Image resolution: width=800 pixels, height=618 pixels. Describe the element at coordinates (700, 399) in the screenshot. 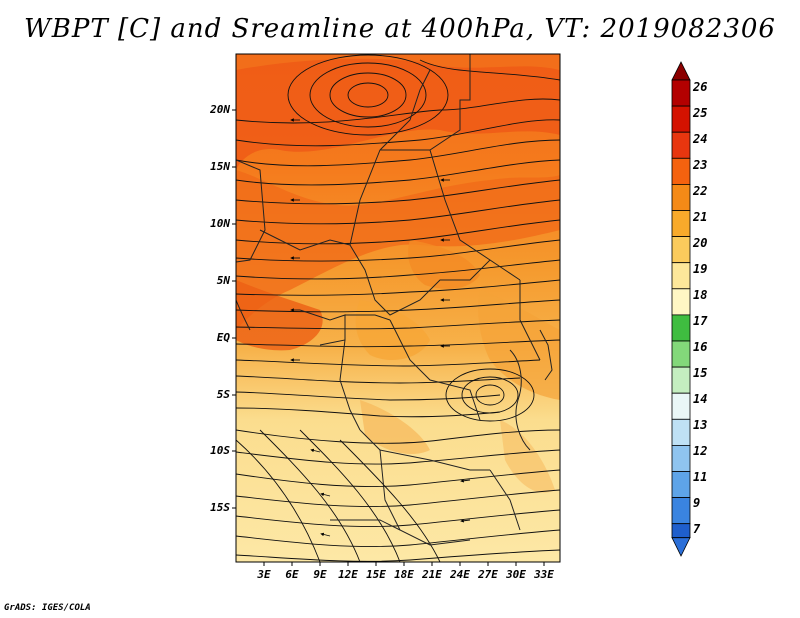

I see `colorbar-label: 14` at that location.